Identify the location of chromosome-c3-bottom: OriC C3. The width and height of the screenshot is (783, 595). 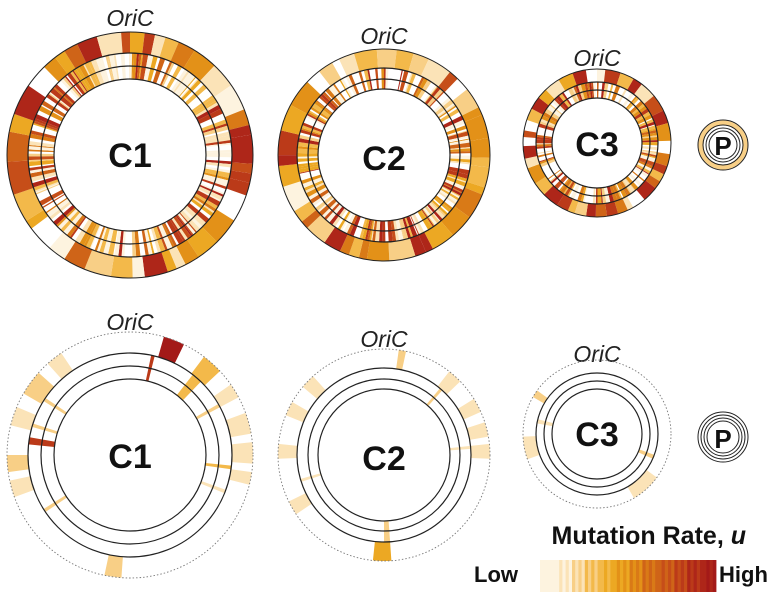
(597, 425).